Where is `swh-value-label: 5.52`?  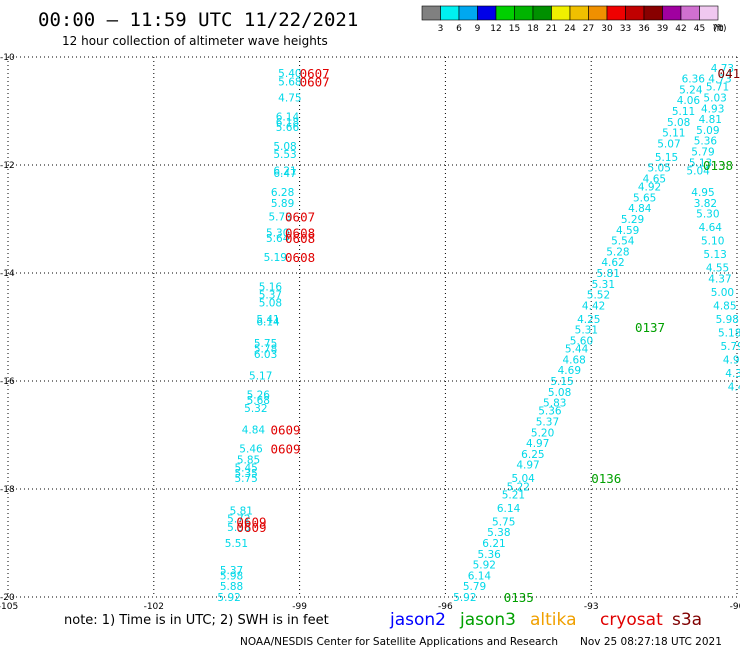 swh-value-label: 5.52 is located at coordinates (598, 296).